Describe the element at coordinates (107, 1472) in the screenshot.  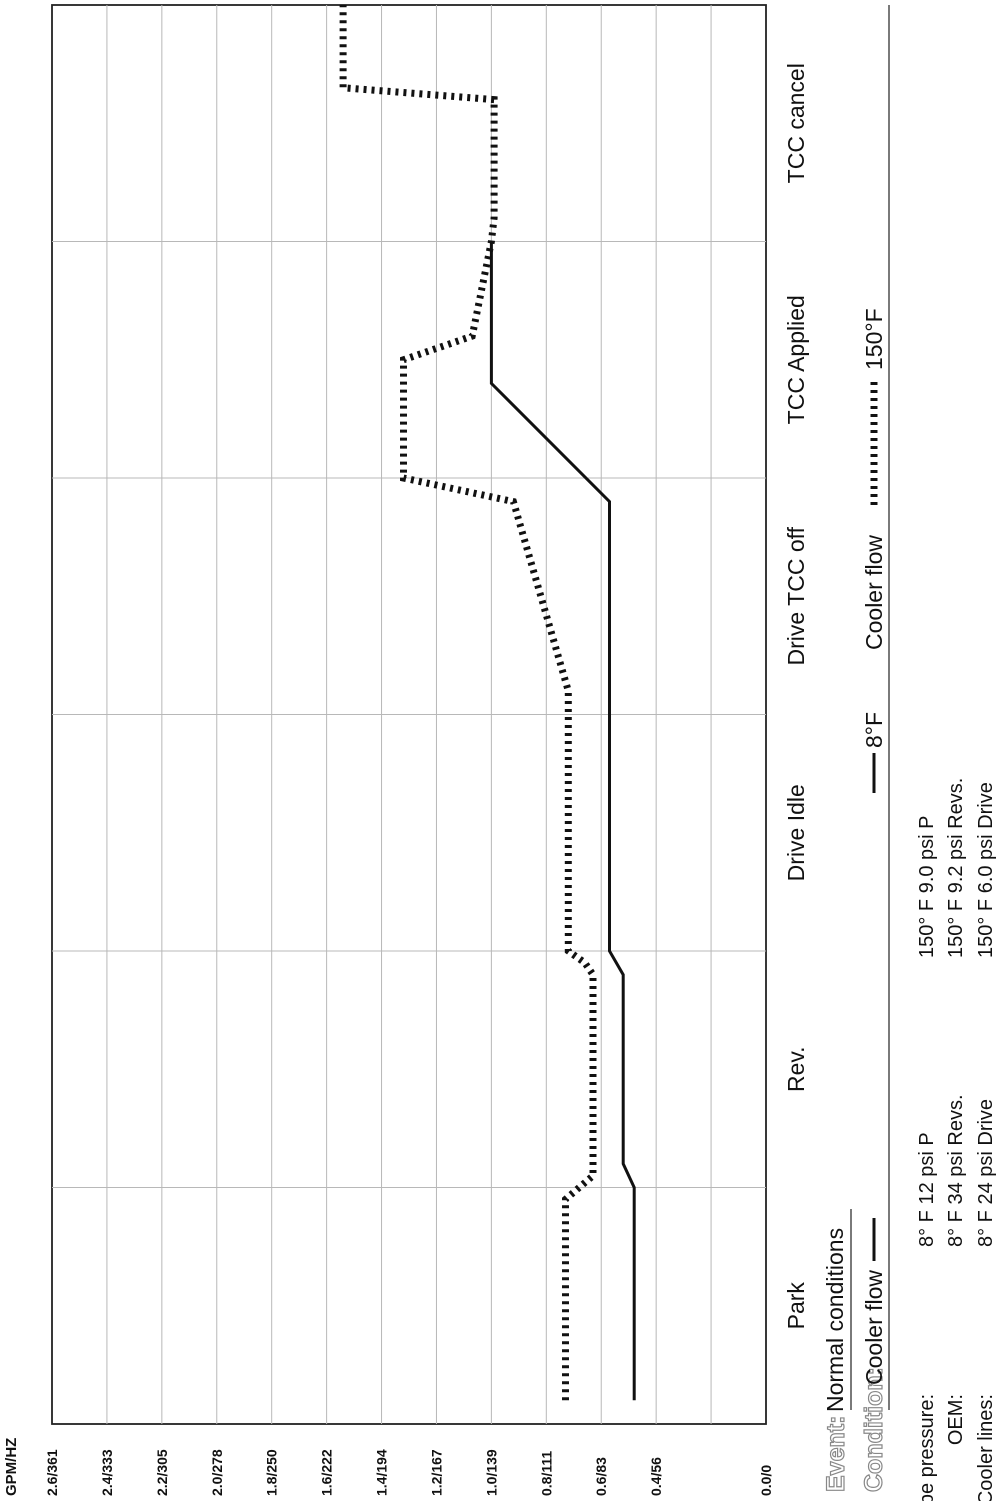
I see `y-tick-label: 2.4/333` at that location.